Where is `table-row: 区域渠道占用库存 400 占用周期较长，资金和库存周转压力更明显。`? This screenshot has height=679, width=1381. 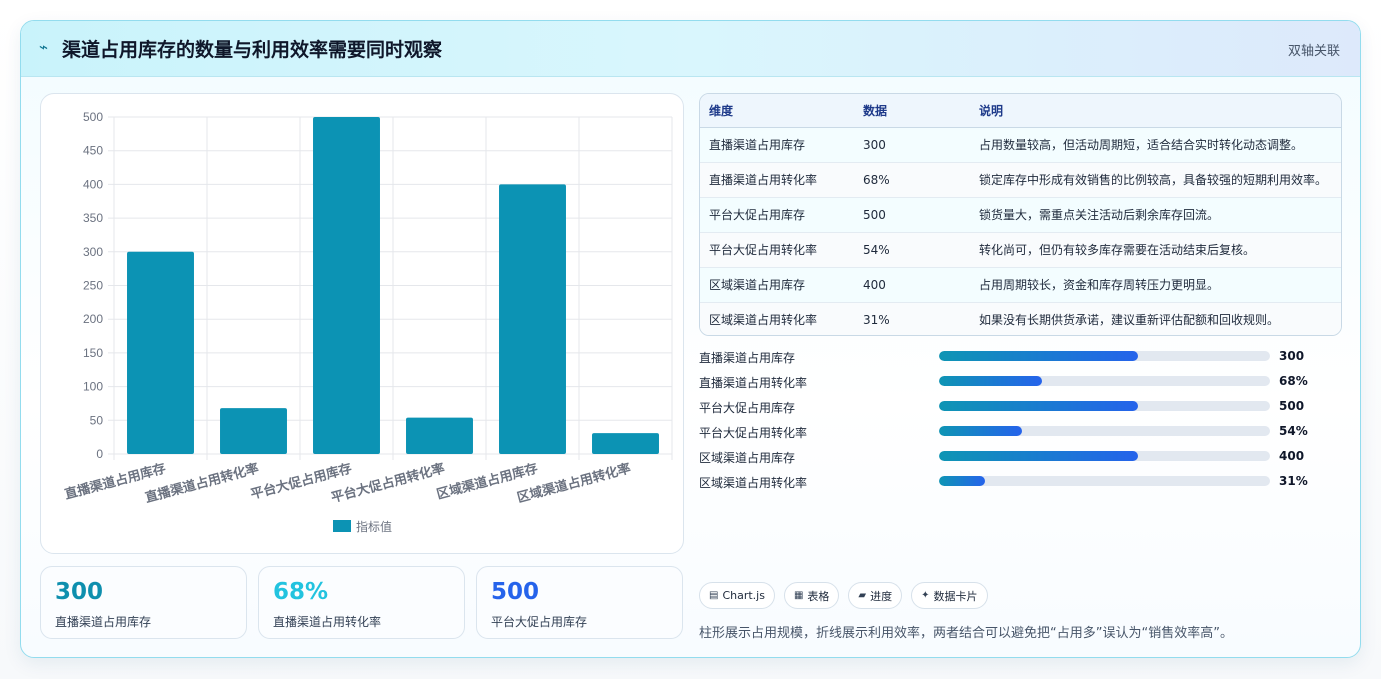 table-row: 区域渠道占用库存 400 占用周期较长，资金和库存周转压力更明显。 is located at coordinates (1020, 284).